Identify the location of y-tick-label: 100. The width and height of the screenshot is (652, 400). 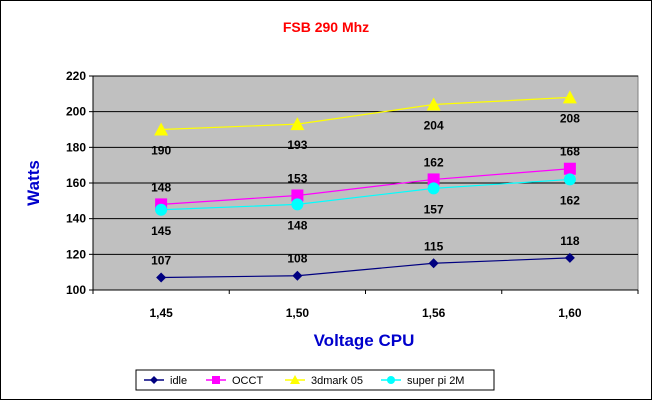
(76, 290).